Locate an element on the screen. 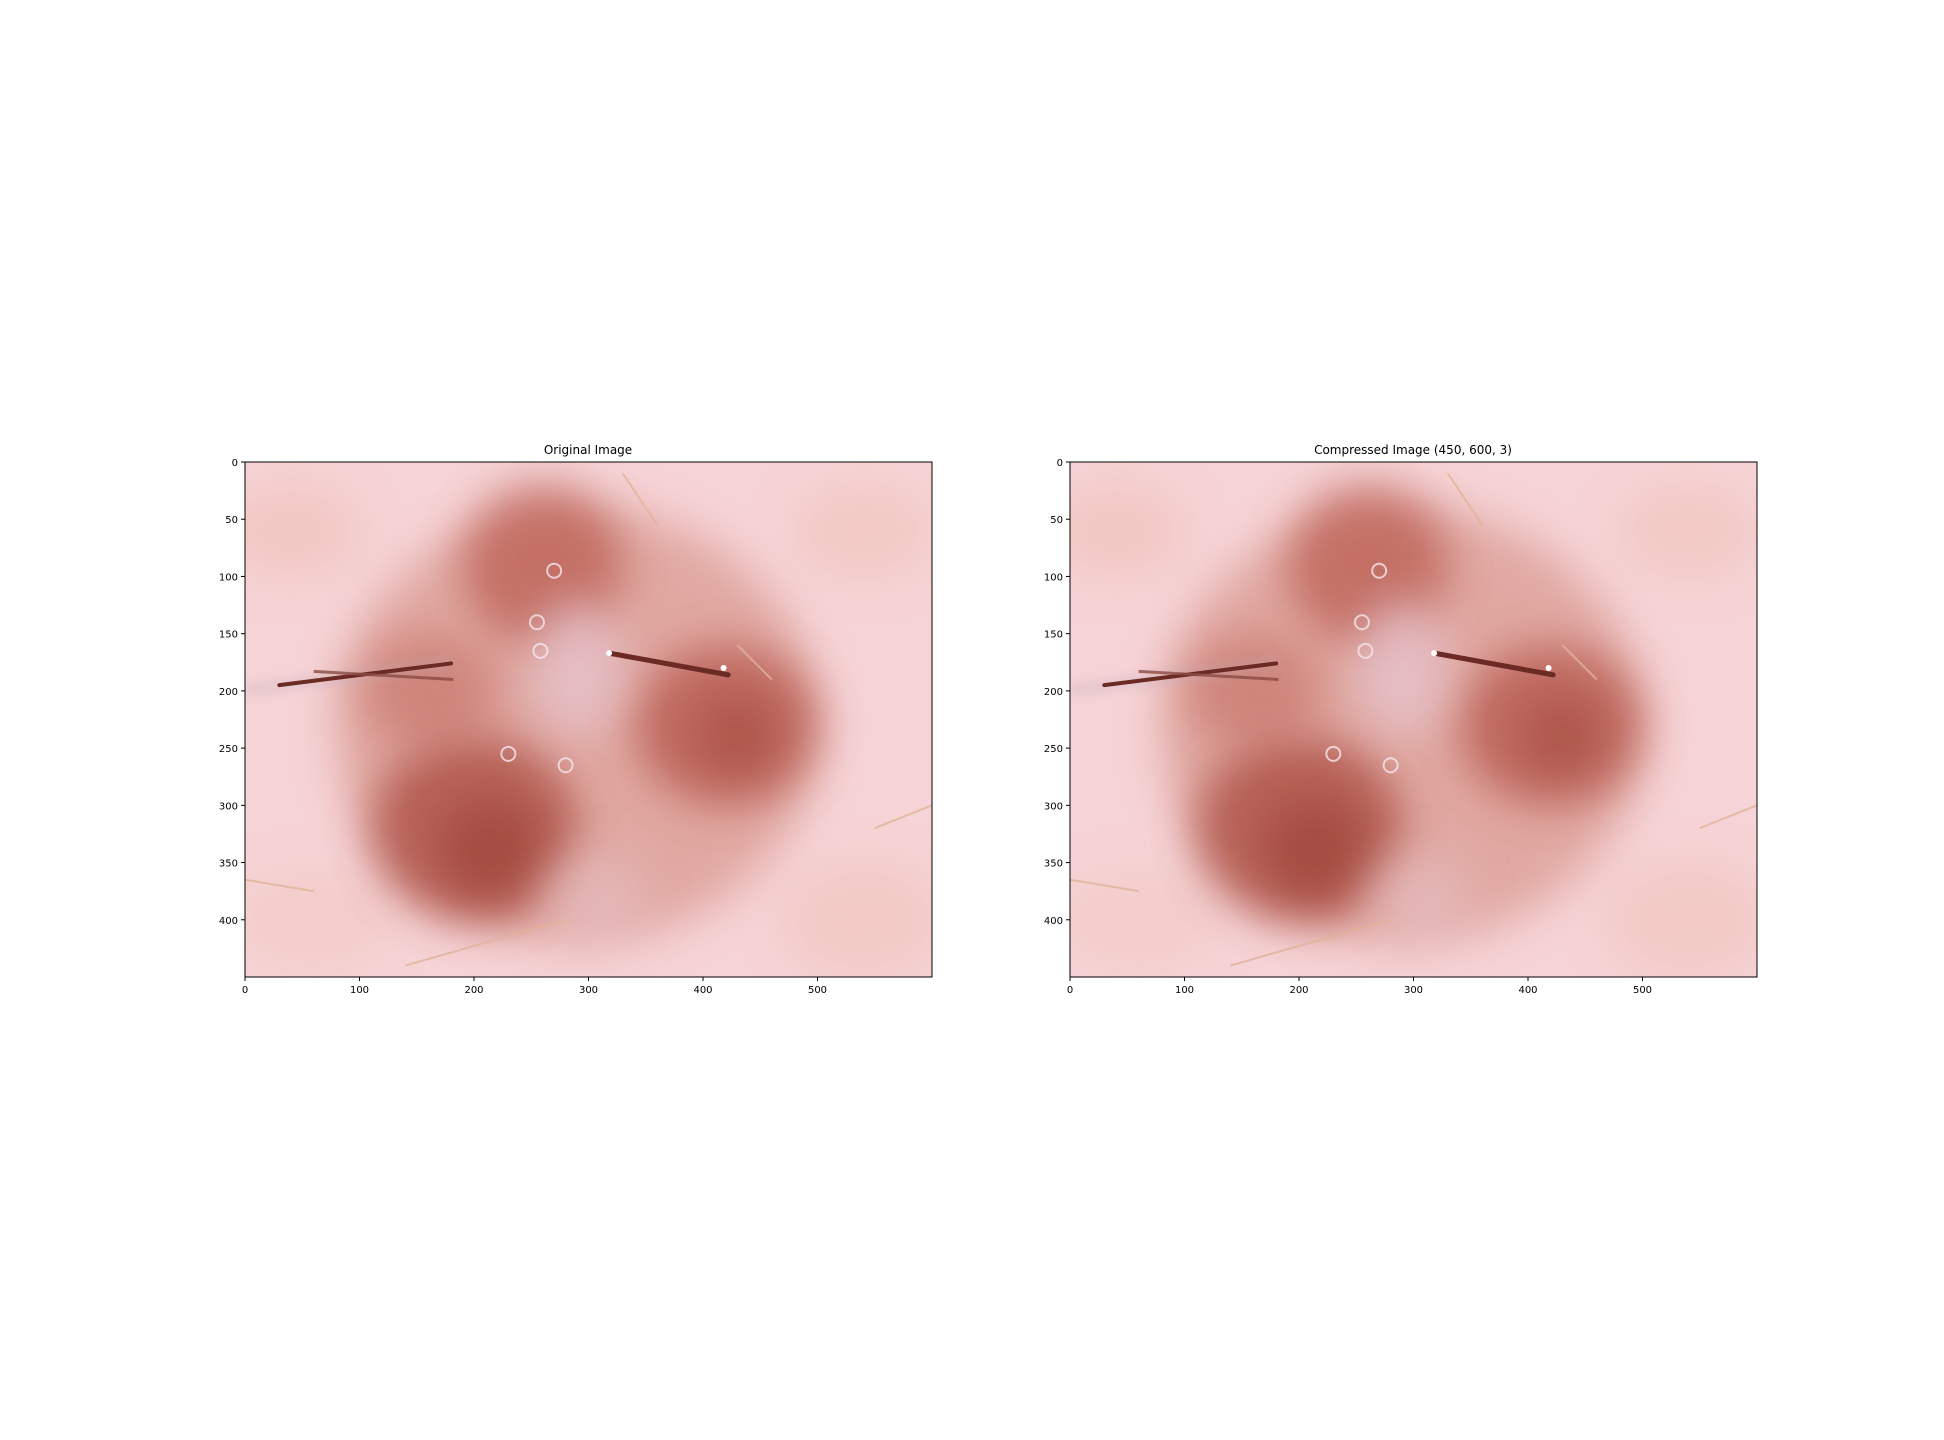 This screenshot has width=1944, height=1440. panel-title-original: Original Image is located at coordinates (588, 450).